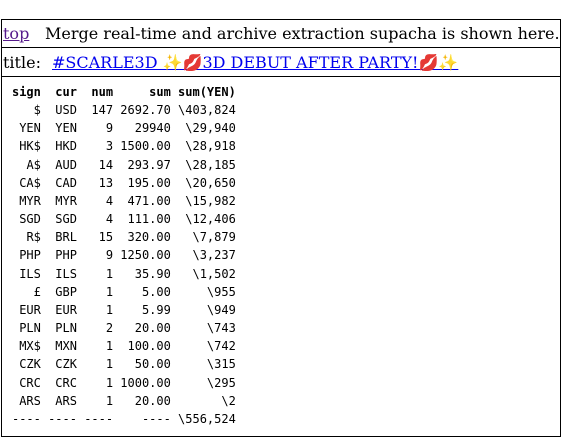 The image size is (562, 438). What do you see at coordinates (221, 328) in the screenshot?
I see `cell: \743` at bounding box center [221, 328].